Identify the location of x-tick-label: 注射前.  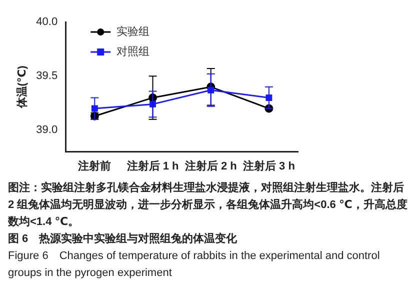
(94, 165).